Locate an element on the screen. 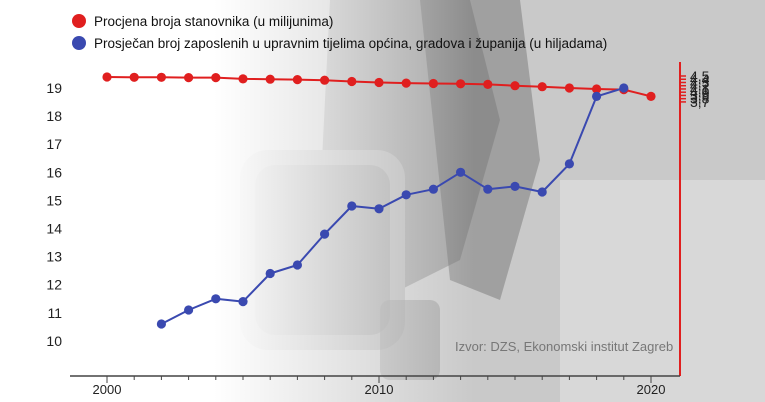 This screenshot has width=765, height=402. right-tick-label: 4,0 is located at coordinates (700, 92).